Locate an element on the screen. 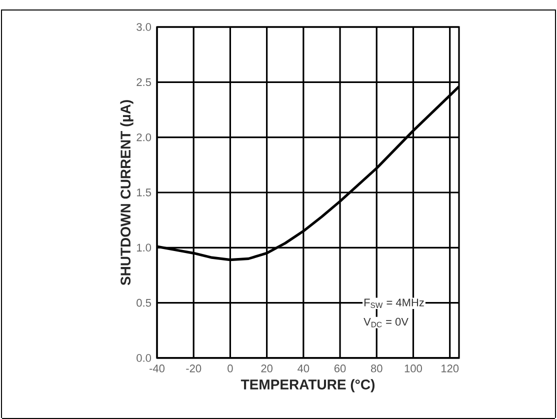 This screenshot has width=557, height=419. y-tick-label: 2.5 is located at coordinates (143, 82).